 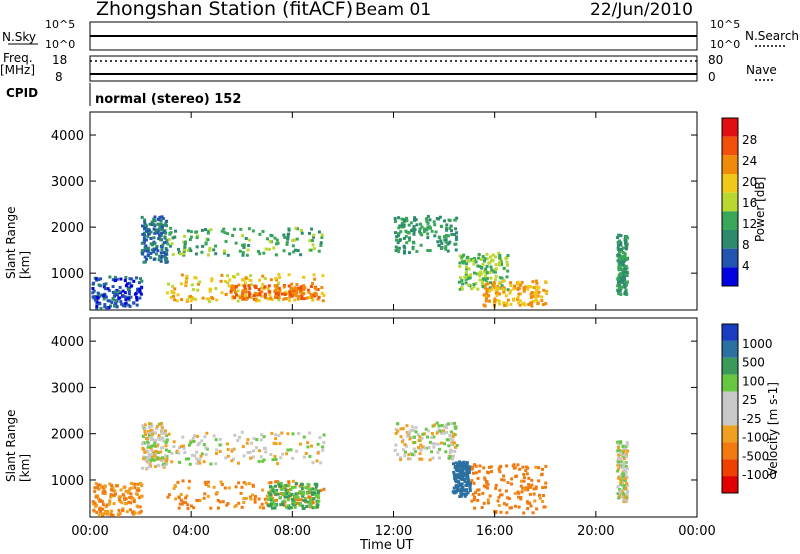 What do you see at coordinates (60, 24) in the screenshot?
I see `nsky-top-tick: 10^5` at bounding box center [60, 24].